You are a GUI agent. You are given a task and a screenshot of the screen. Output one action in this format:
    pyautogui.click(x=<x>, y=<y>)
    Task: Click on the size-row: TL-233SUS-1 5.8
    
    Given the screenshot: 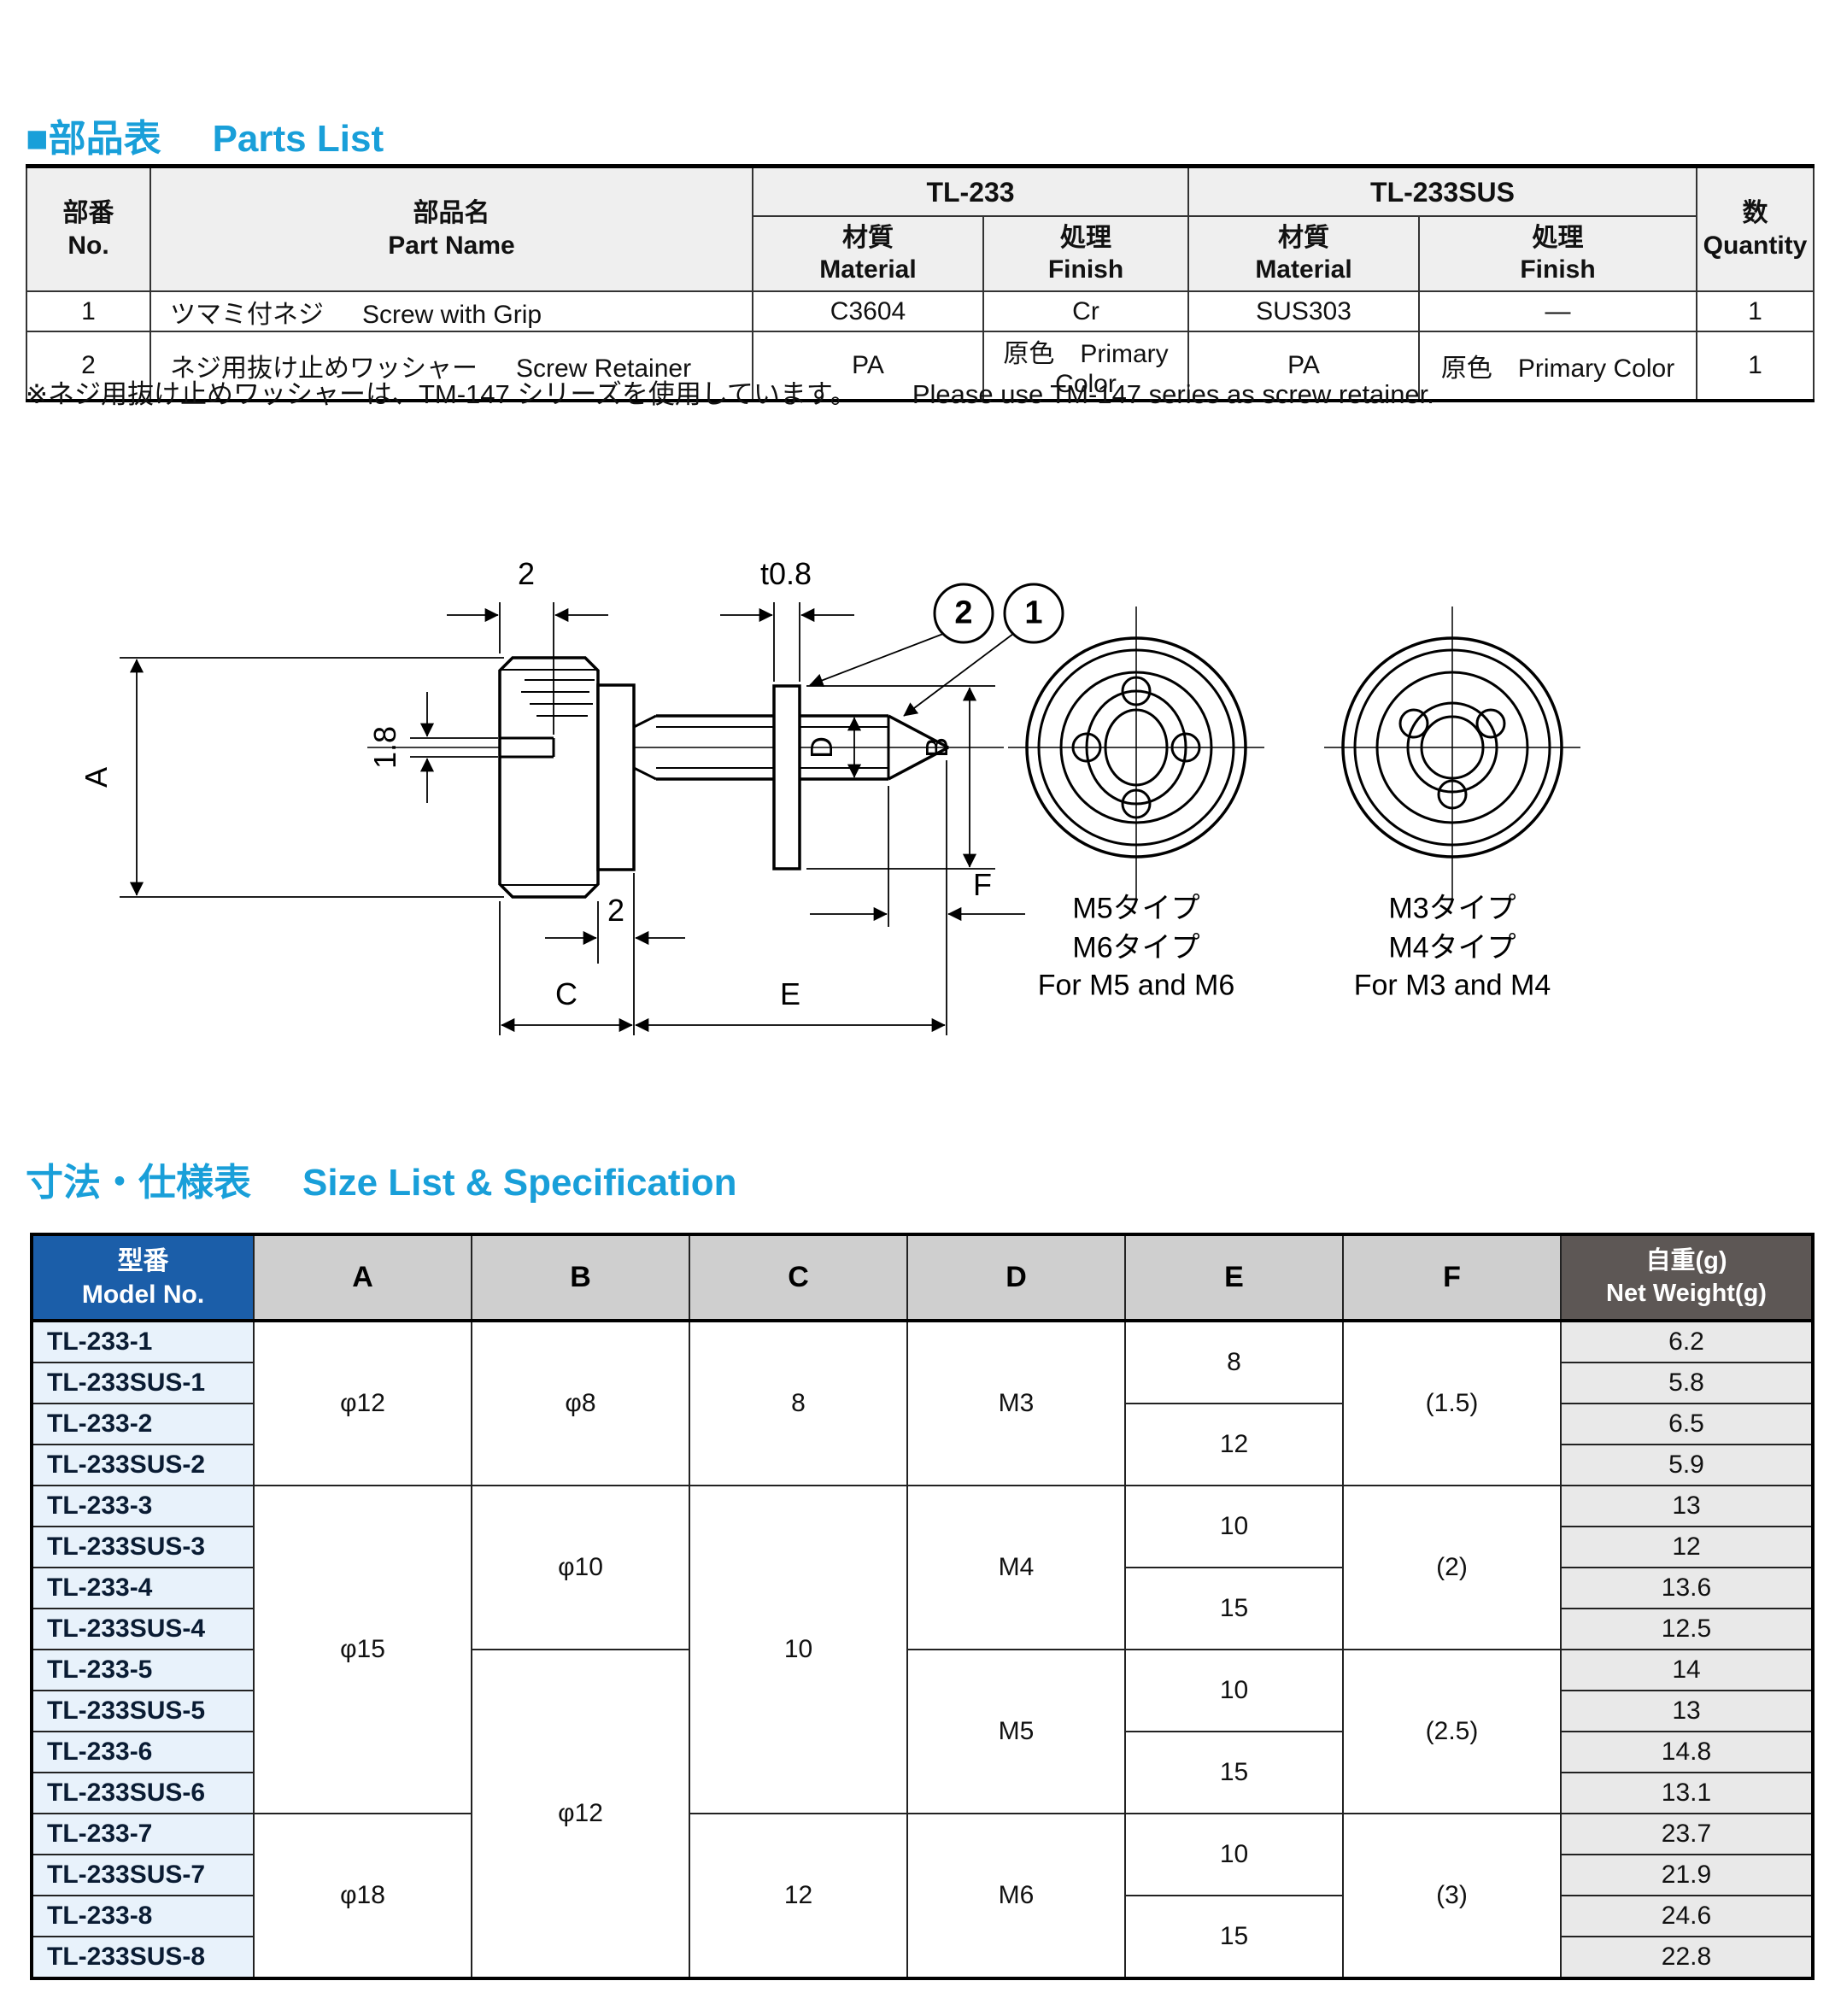 What is the action you would take?
    pyautogui.click(x=922, y=1383)
    